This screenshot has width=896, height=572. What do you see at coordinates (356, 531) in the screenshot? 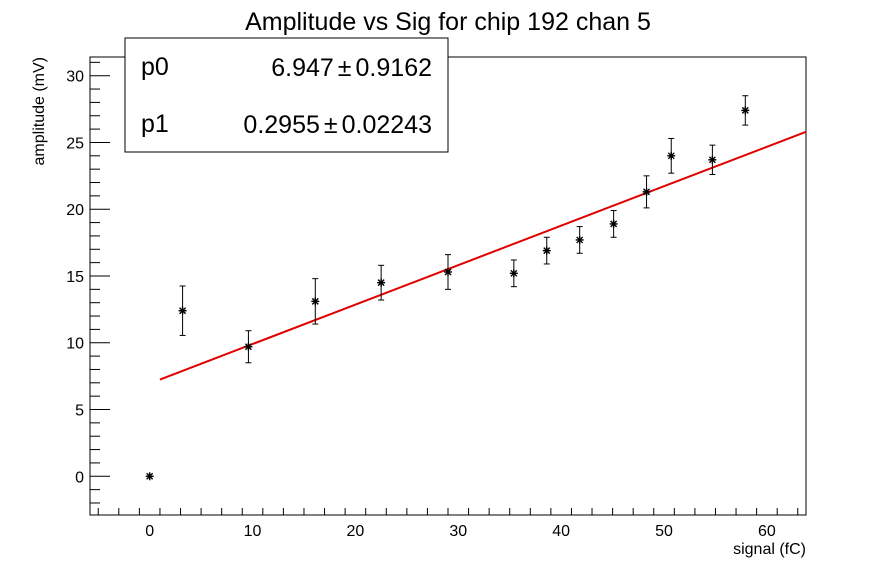
I see `x-tick-label: 20` at bounding box center [356, 531].